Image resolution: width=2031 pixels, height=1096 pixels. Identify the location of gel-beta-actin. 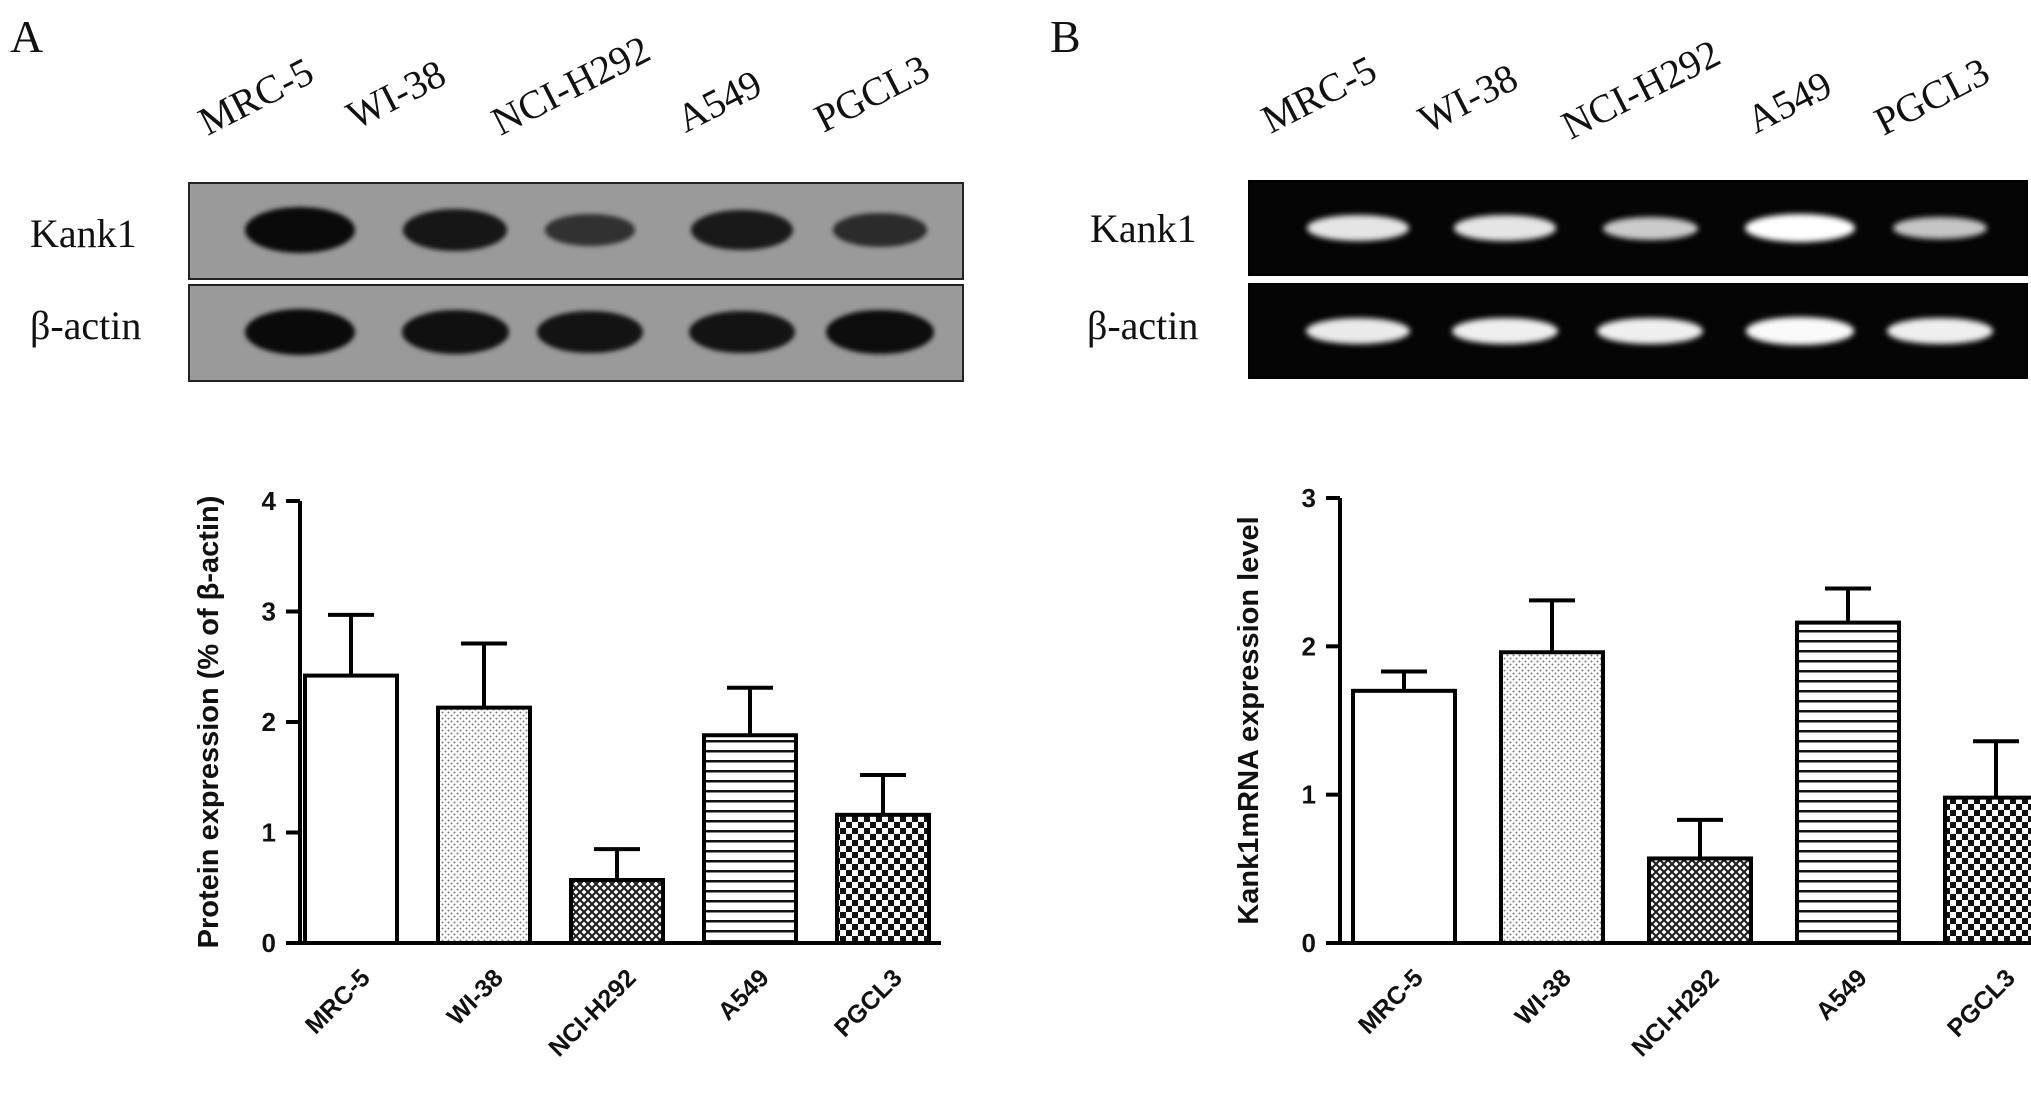
(1638, 331).